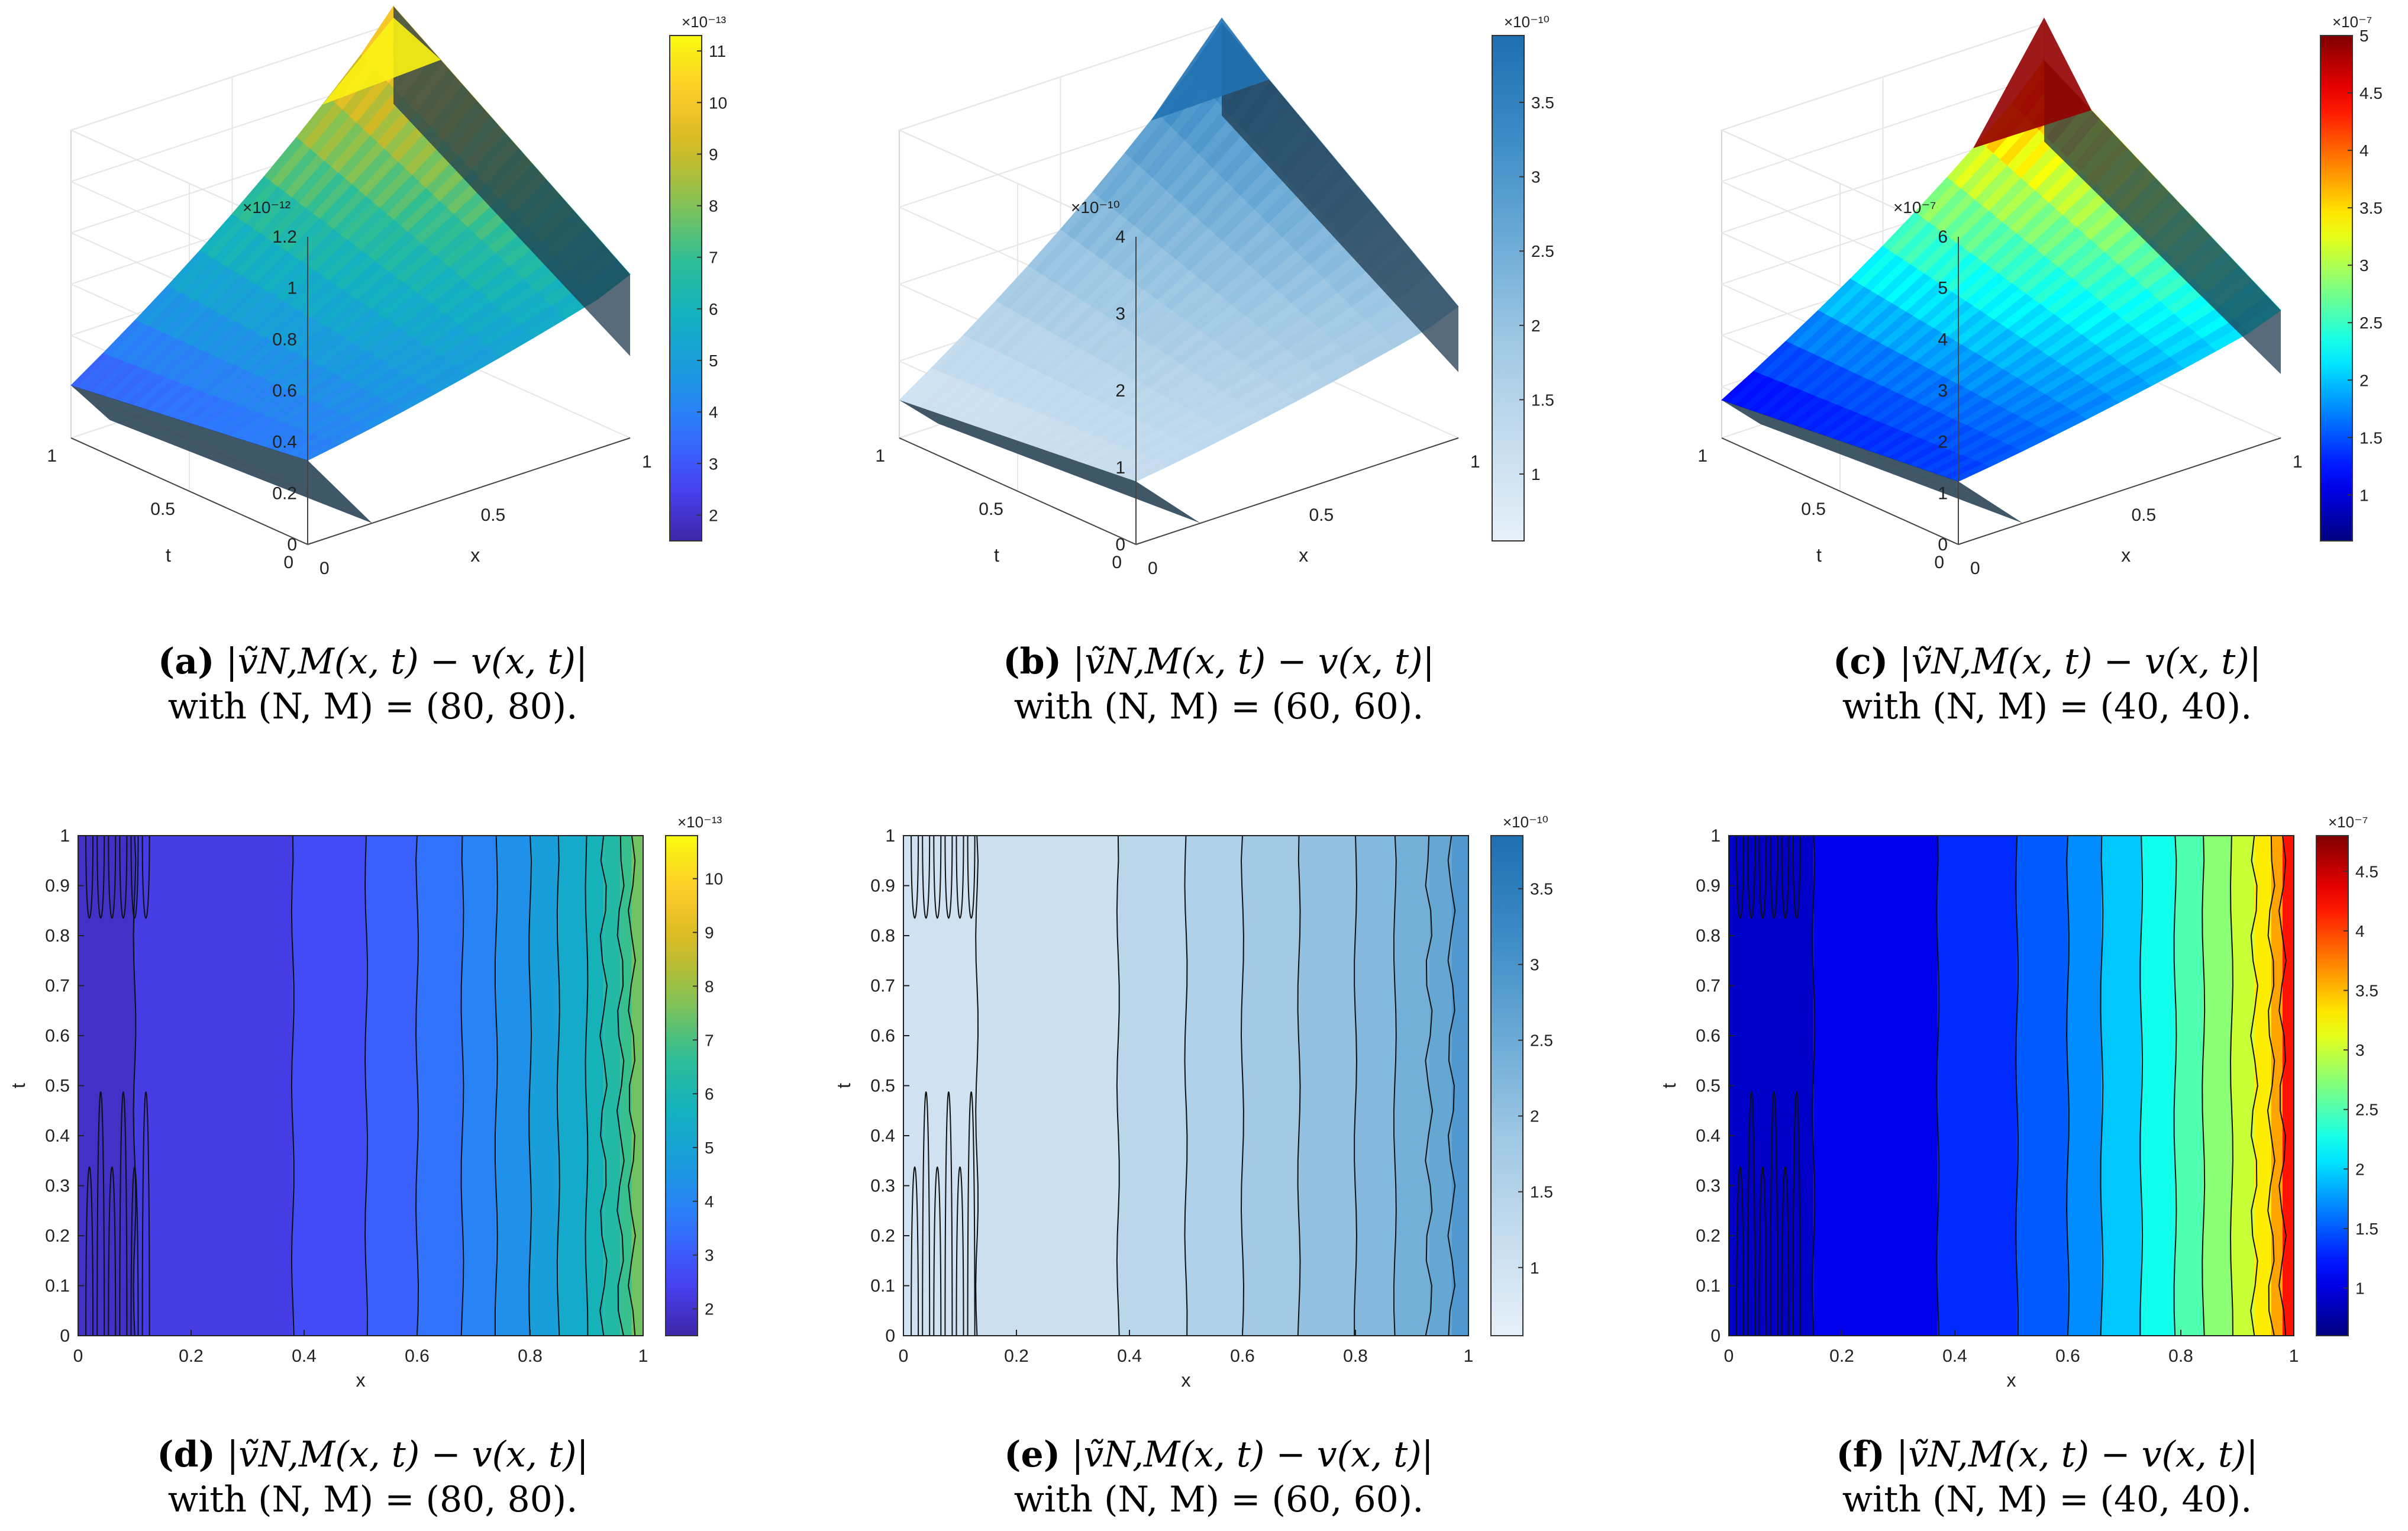 Image resolution: width=2408 pixels, height=1531 pixels. What do you see at coordinates (222, 454) in the screenshot?
I see `surface-edge-left` at bounding box center [222, 454].